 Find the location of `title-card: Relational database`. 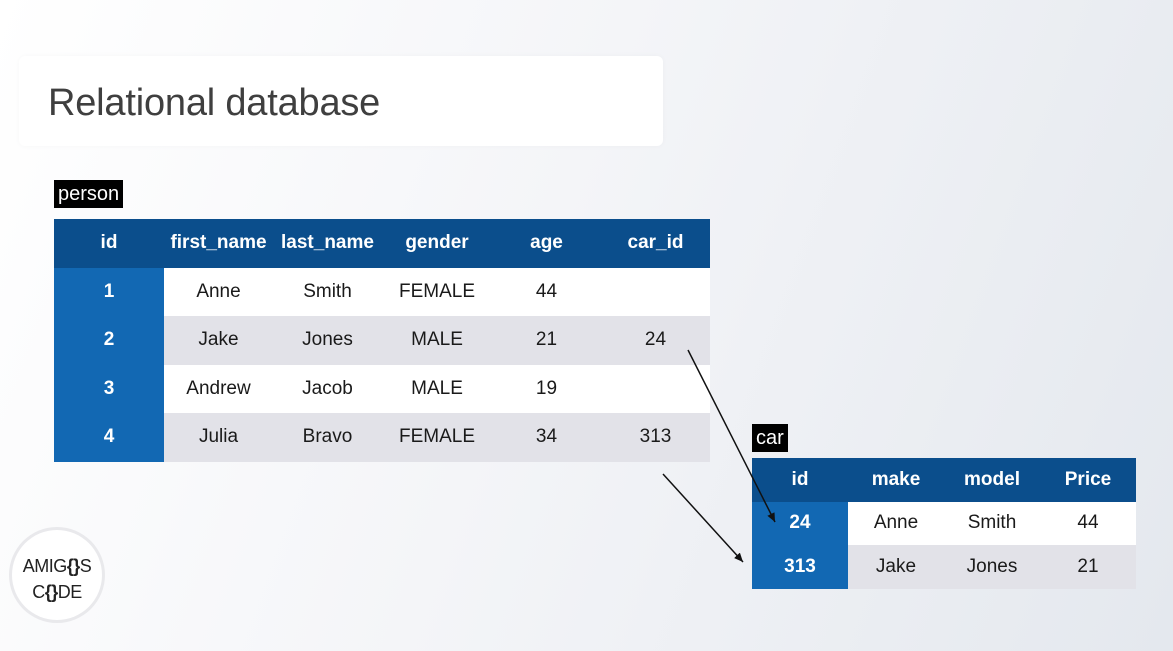

title-card: Relational database is located at coordinates (341, 101).